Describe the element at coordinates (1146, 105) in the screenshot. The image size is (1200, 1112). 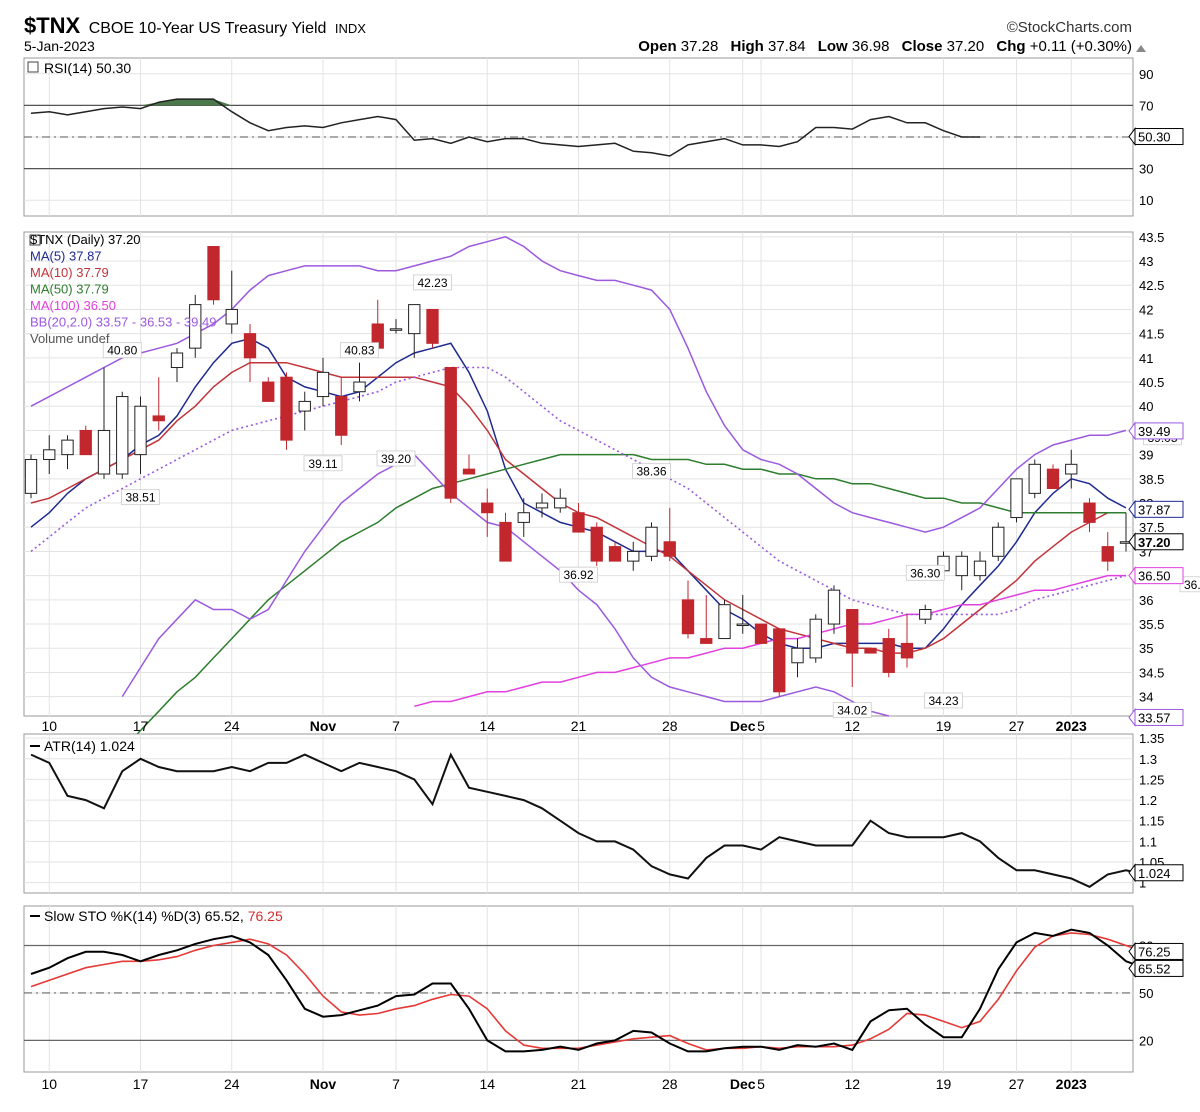
I see `rsi-axis-tick-label: 70` at that location.